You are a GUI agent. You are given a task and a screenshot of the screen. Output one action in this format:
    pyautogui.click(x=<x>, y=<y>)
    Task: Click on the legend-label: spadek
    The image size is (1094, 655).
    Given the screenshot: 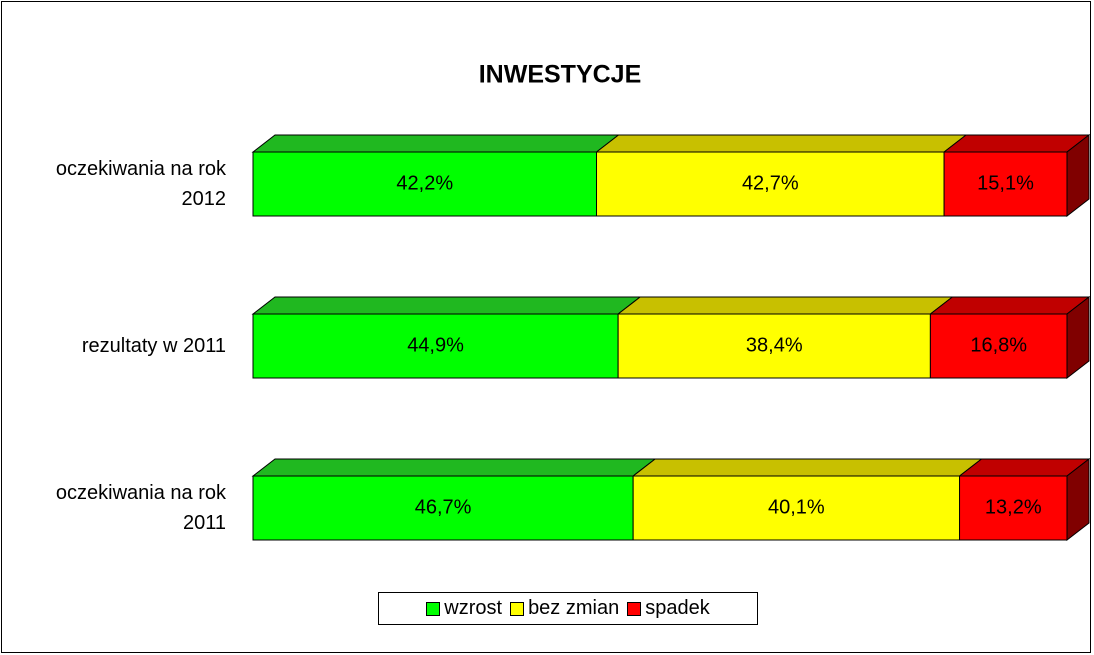 What is the action you would take?
    pyautogui.click(x=677, y=608)
    